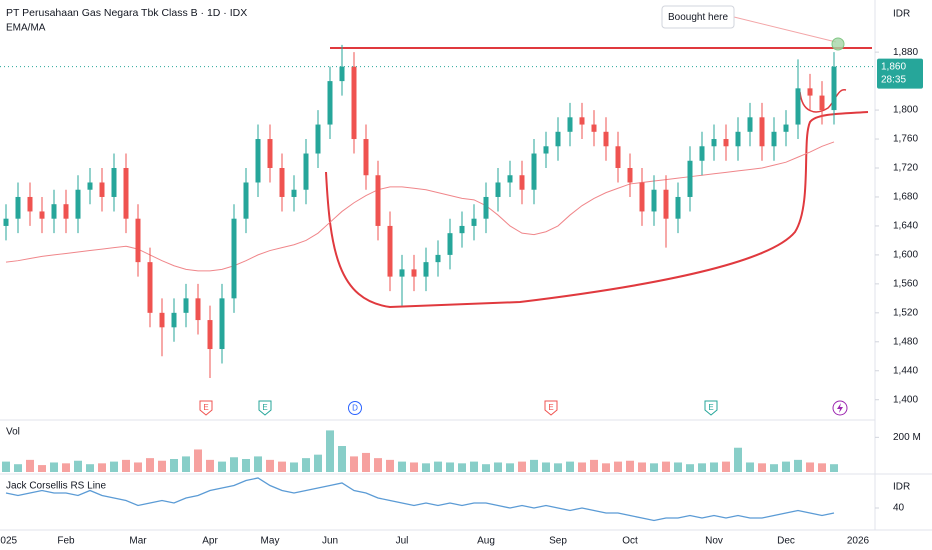  What do you see at coordinates (66, 541) in the screenshot?
I see `x-tick-label: Feb` at bounding box center [66, 541].